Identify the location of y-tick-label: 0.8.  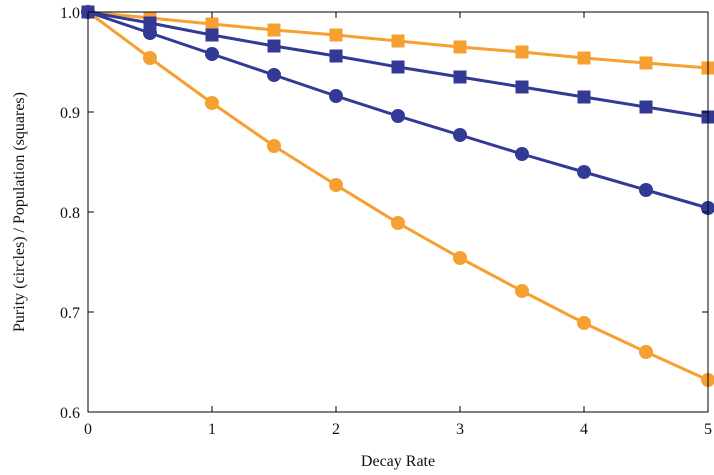
(70, 213).